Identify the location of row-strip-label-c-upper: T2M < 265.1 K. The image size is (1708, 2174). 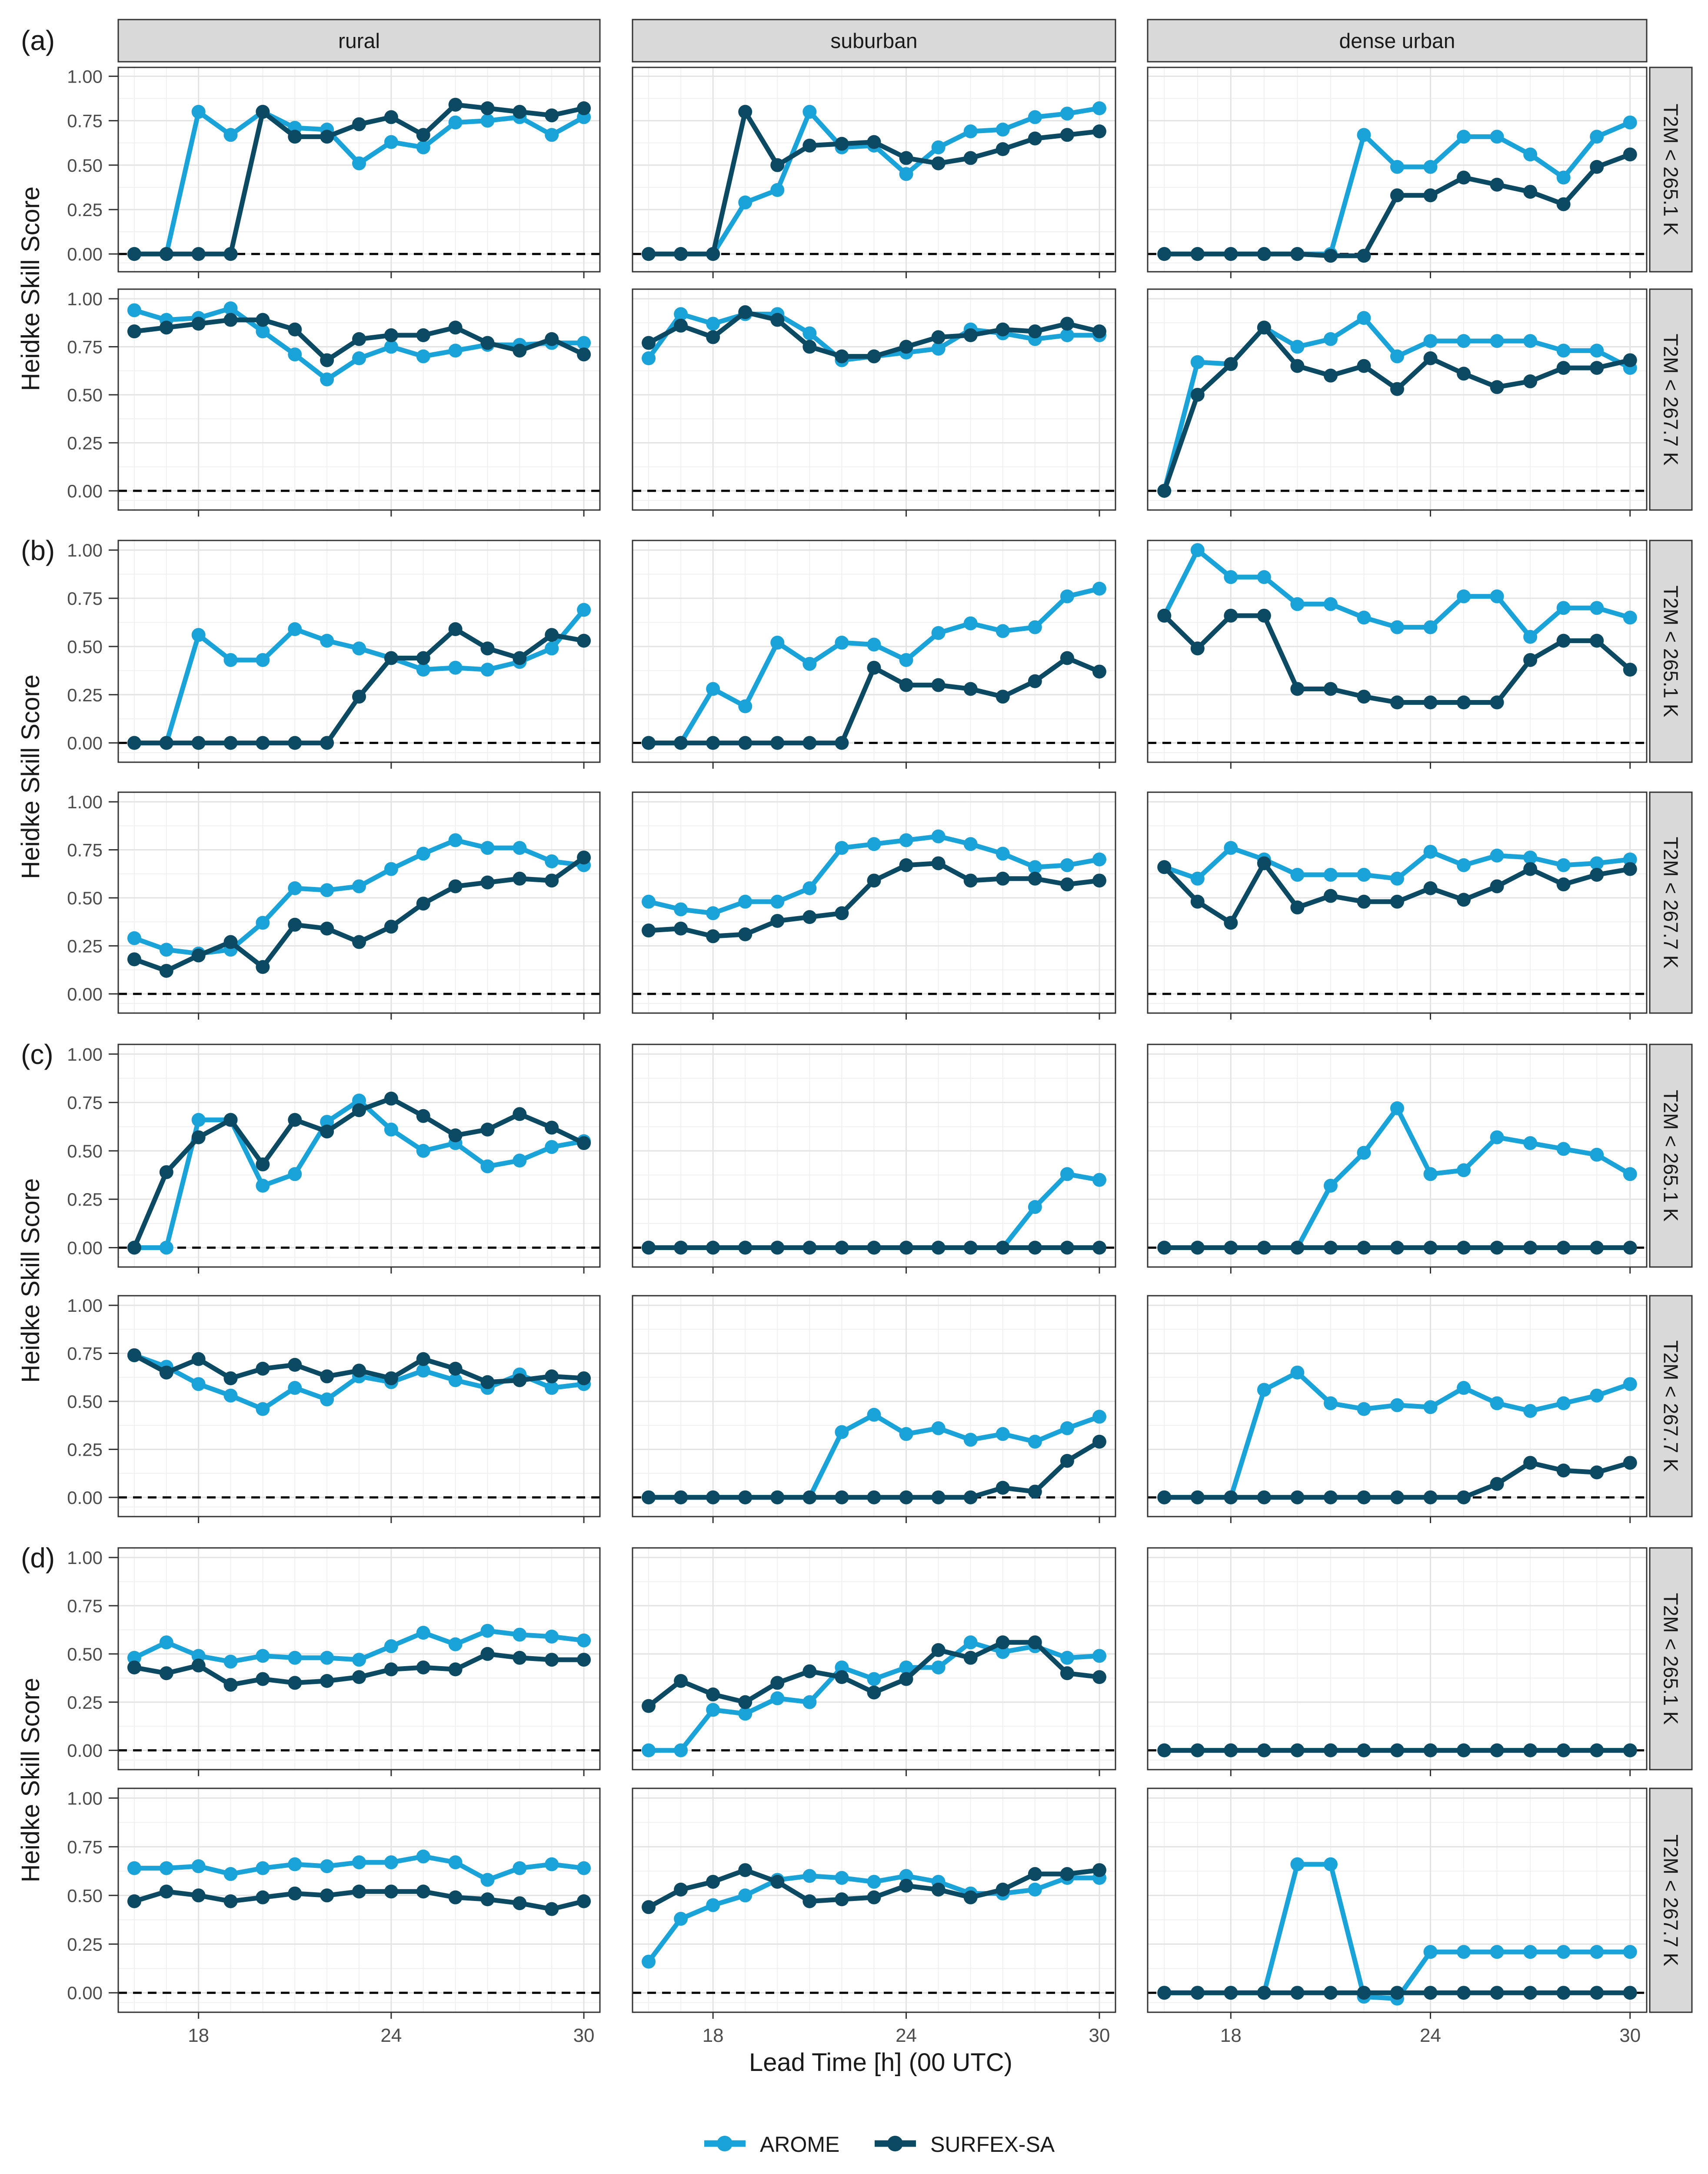
(1671, 1156).